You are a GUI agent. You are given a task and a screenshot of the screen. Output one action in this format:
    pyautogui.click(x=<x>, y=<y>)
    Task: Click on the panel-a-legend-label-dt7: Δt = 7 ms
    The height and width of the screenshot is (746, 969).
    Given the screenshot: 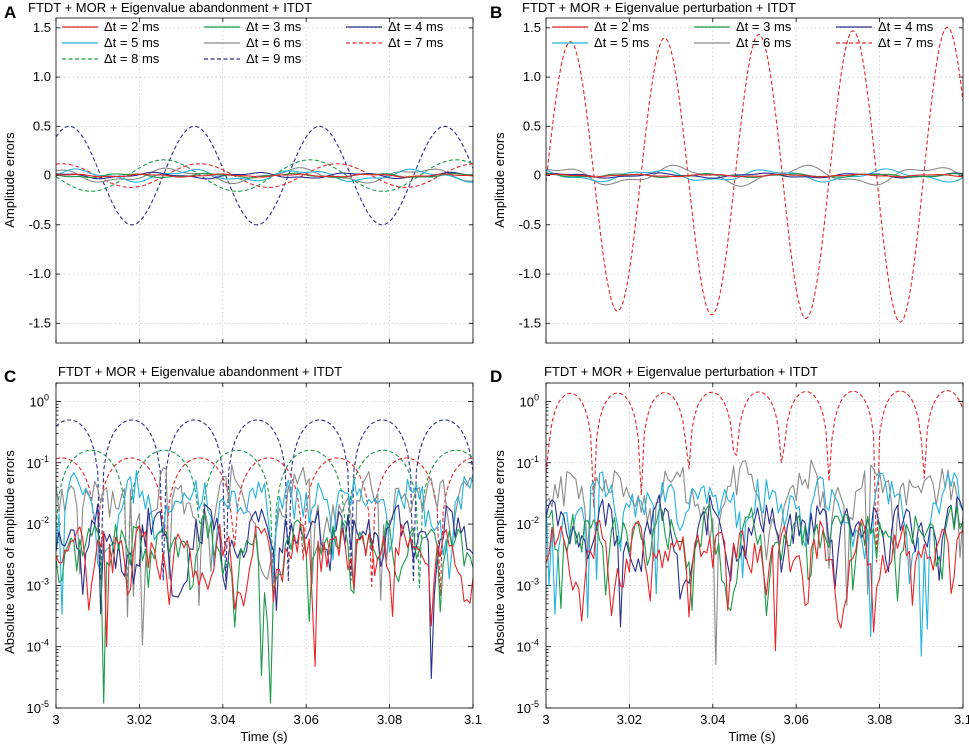 What is the action you would take?
    pyautogui.click(x=416, y=42)
    